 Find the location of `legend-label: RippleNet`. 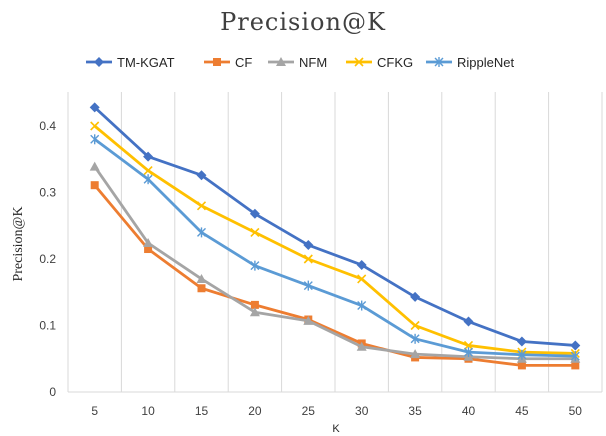

legend-label: RippleNet is located at coordinates (485, 62).